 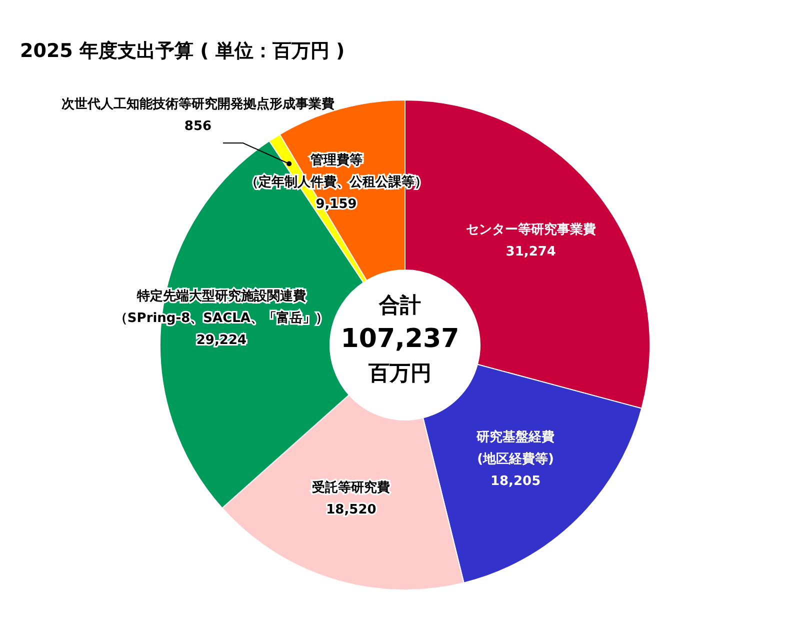 I want to click on chart-title: 2025 年度支出予算 ( 単位：百万円 ), so click(x=182, y=51).